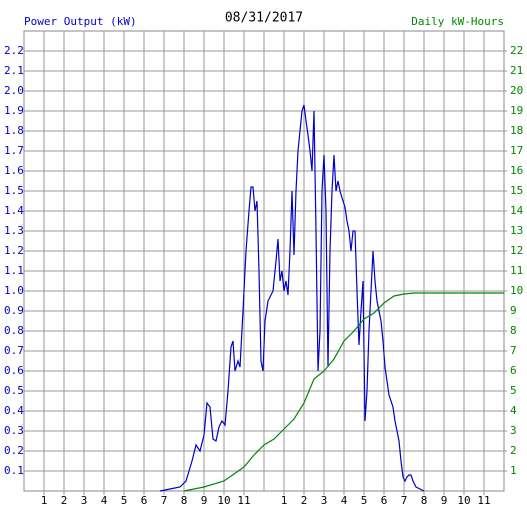  What do you see at coordinates (14, 270) in the screenshot?
I see `y-tick-label: 1.1` at bounding box center [14, 270].